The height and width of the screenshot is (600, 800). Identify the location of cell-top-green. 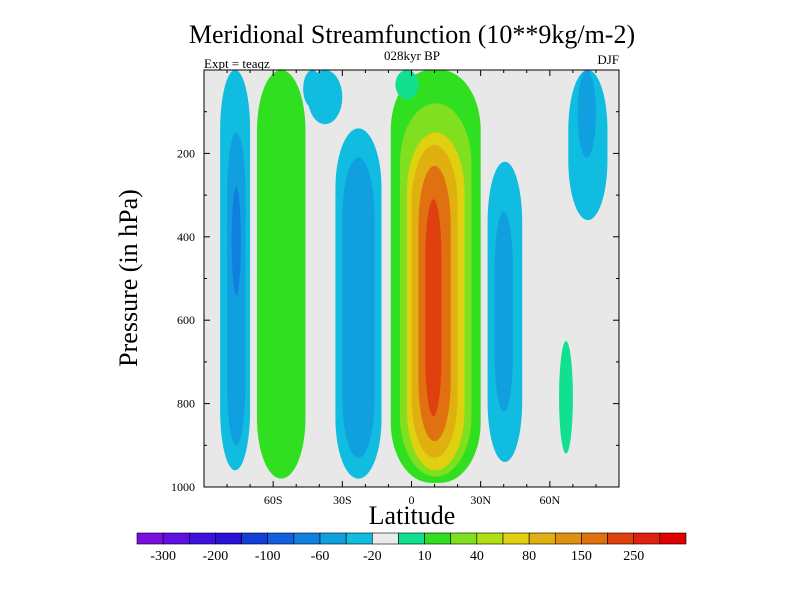
(407, 85).